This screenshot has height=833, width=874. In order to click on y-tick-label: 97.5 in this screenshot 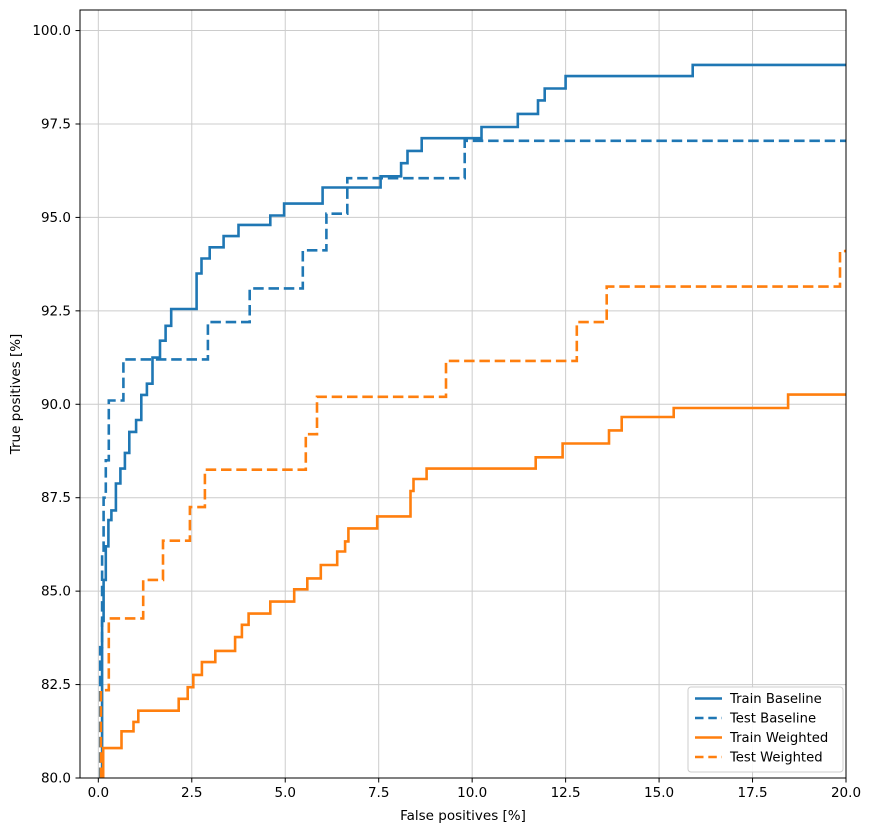, I will do `click(56, 124)`.